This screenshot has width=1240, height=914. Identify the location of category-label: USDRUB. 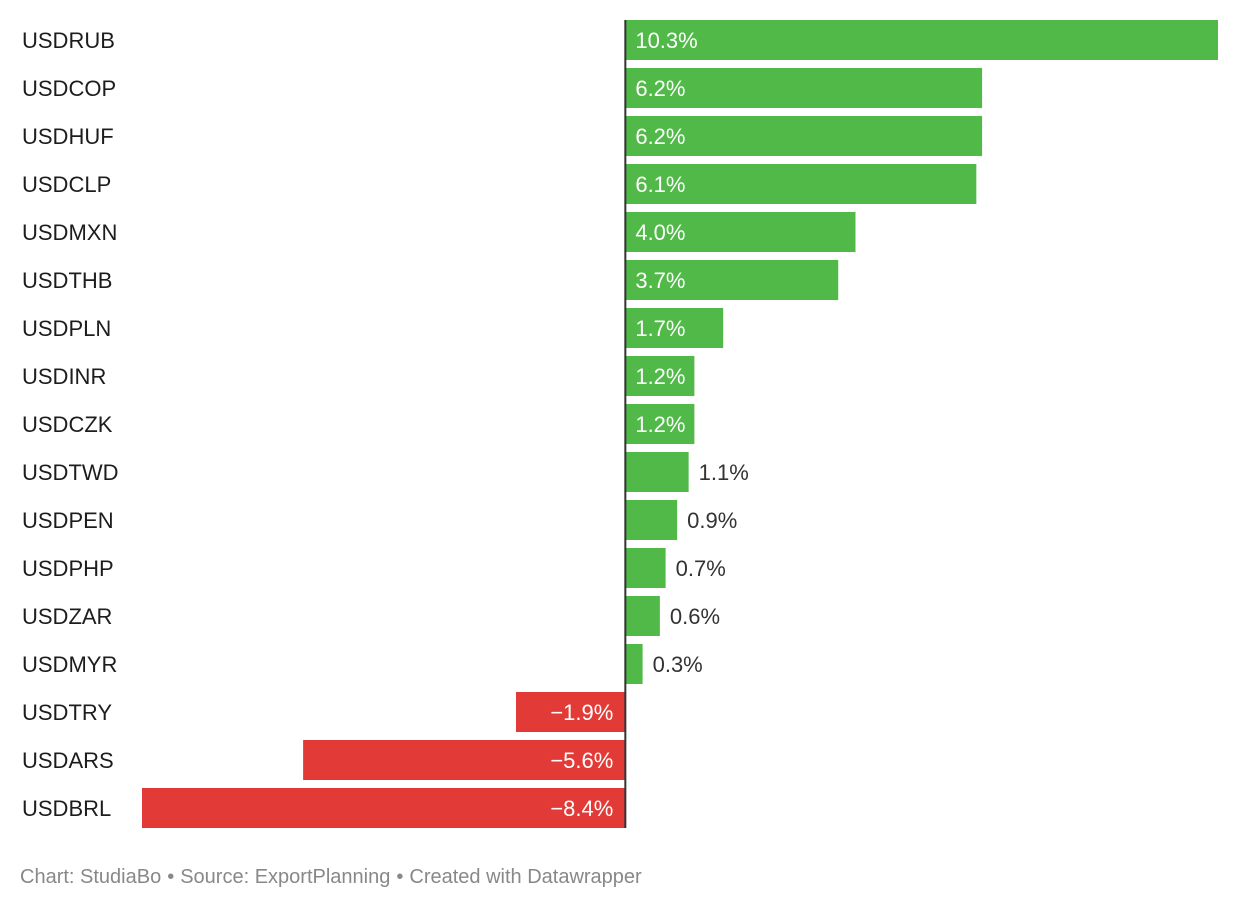
(68, 40).